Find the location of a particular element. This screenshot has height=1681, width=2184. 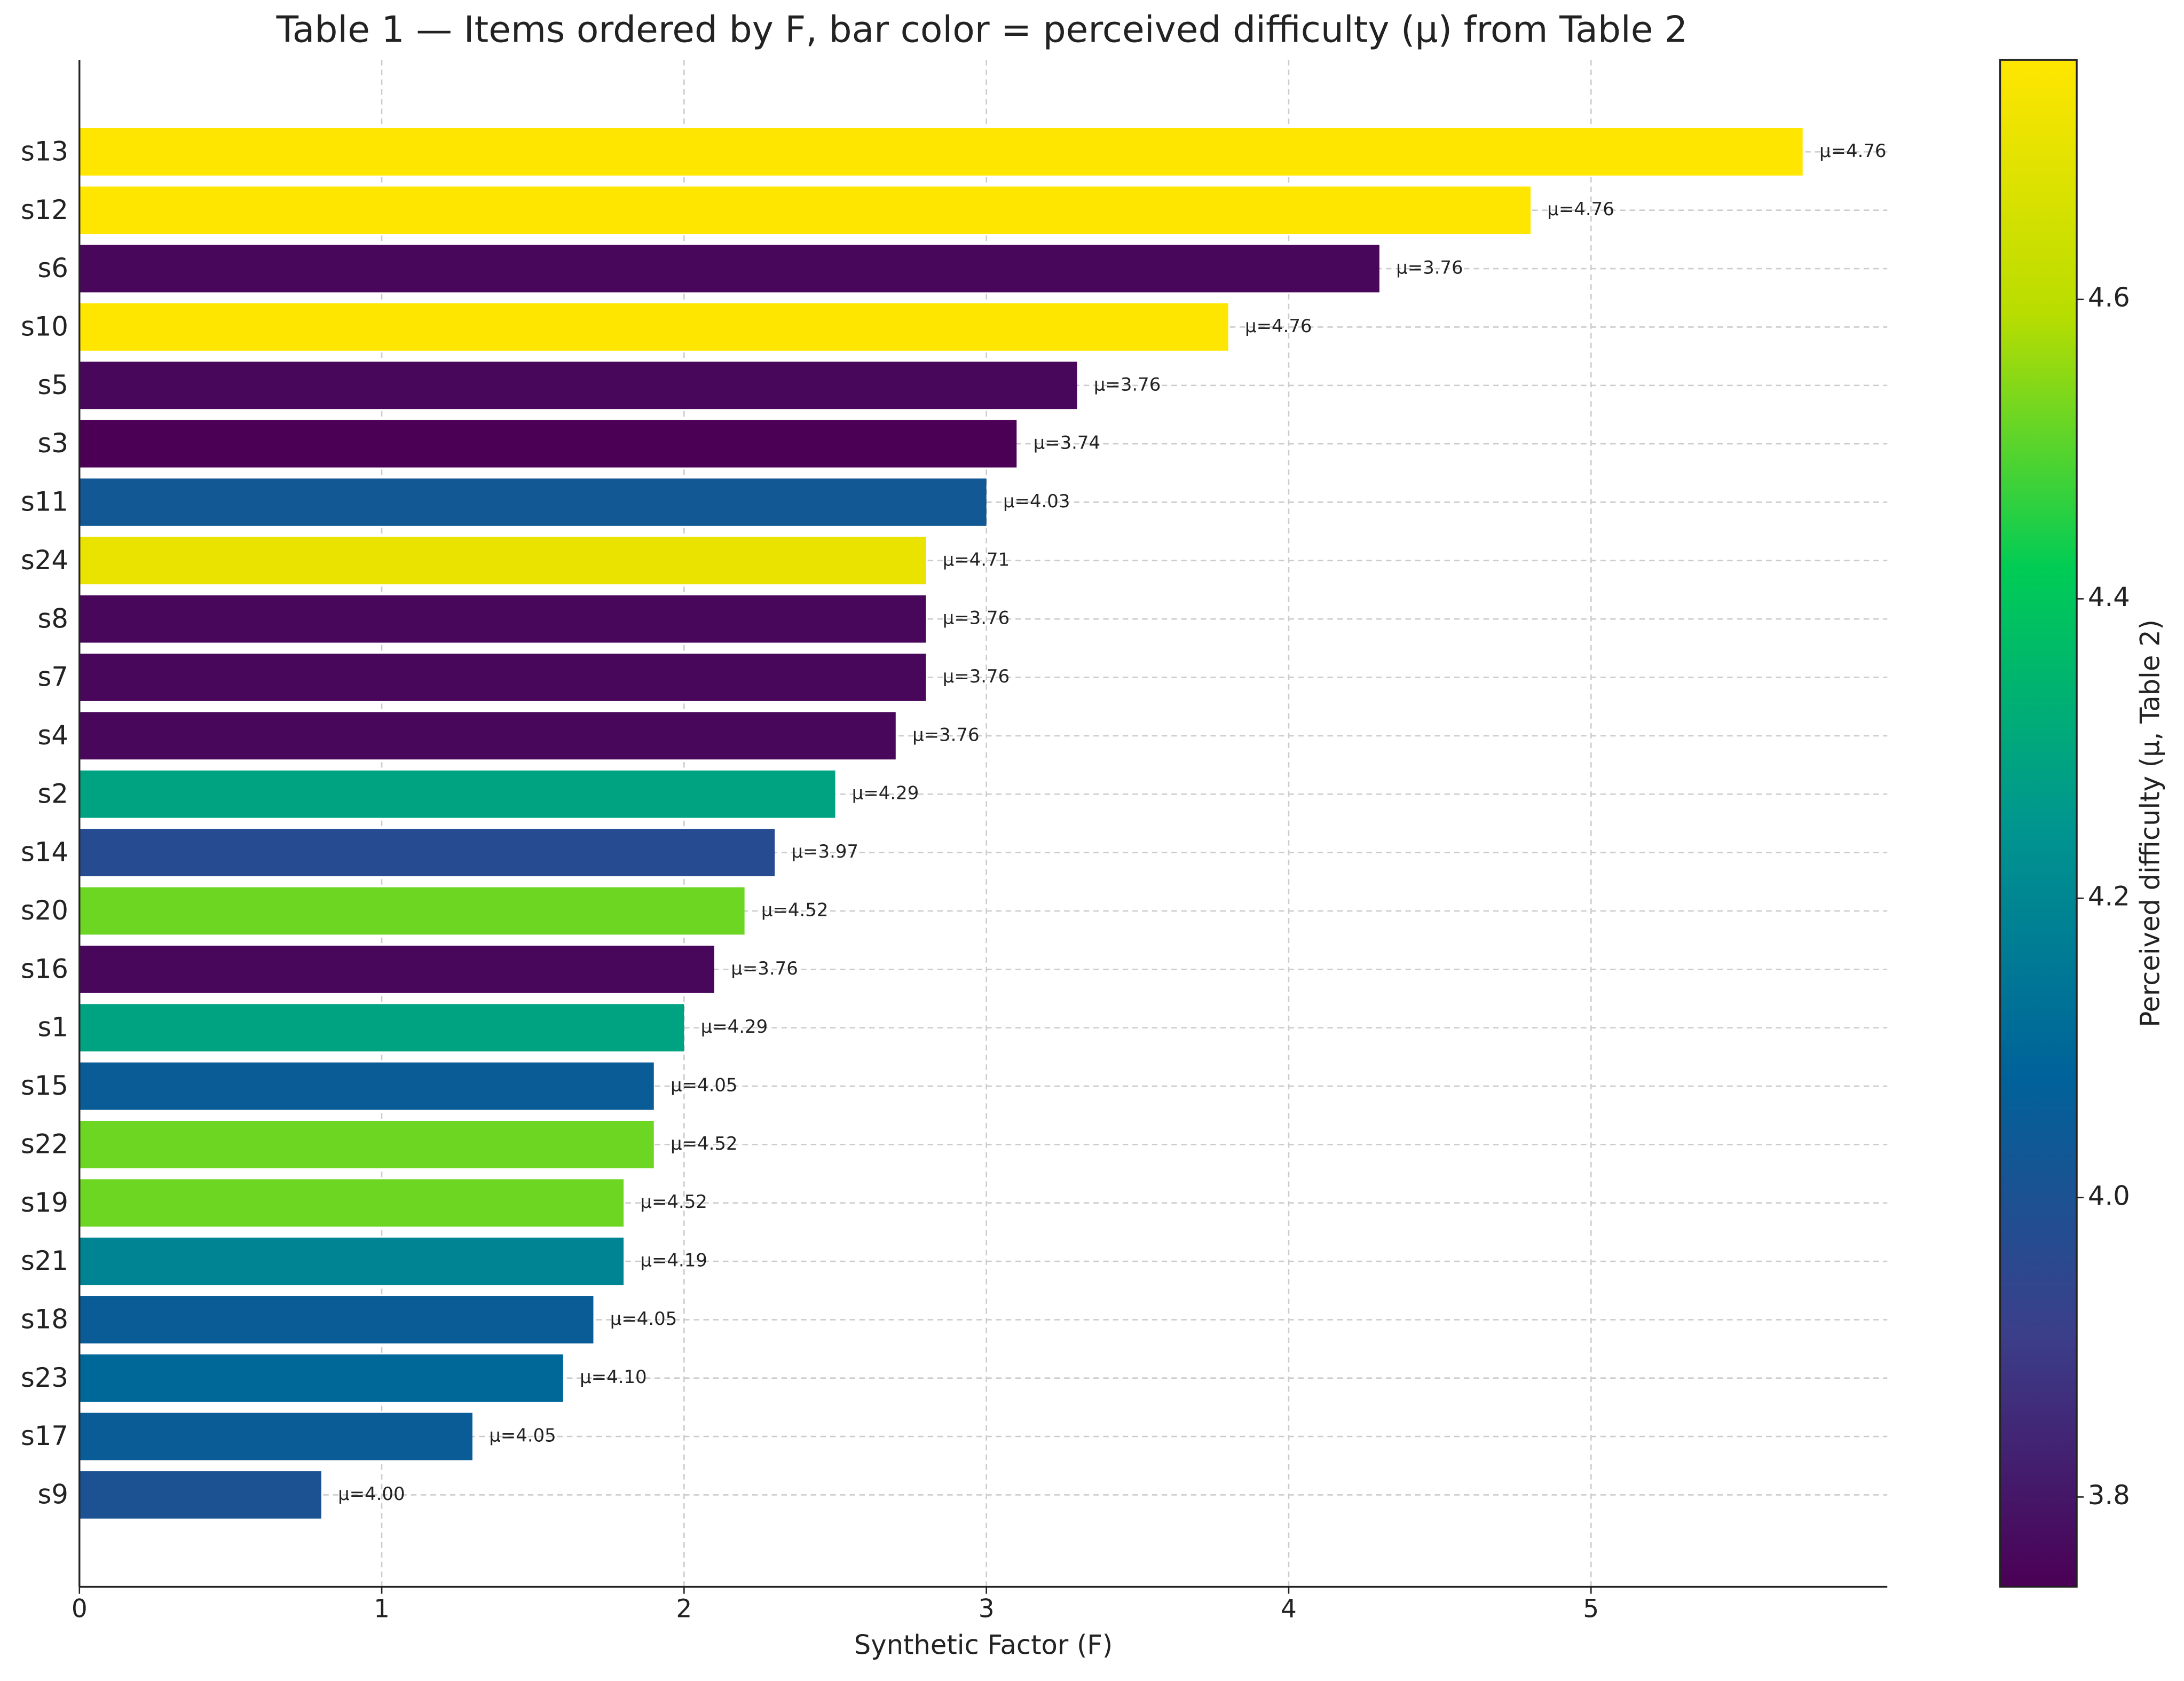

colorbar-tick-label: 4.6 is located at coordinates (2109, 297).